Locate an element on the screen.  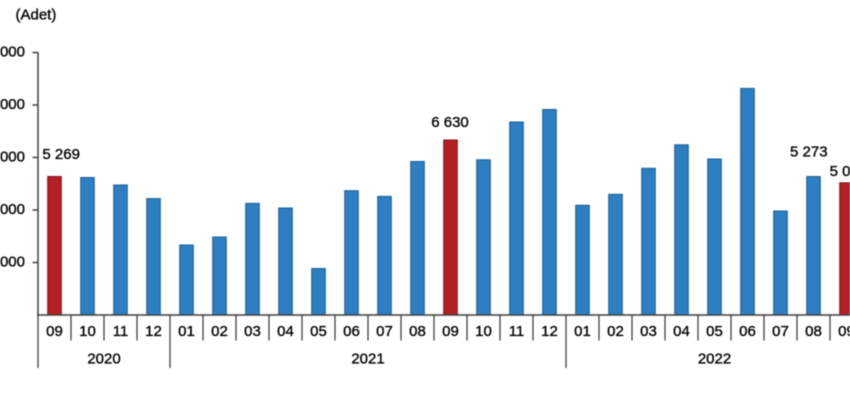
svg-text: (Adet) is located at coordinates (36, 14).